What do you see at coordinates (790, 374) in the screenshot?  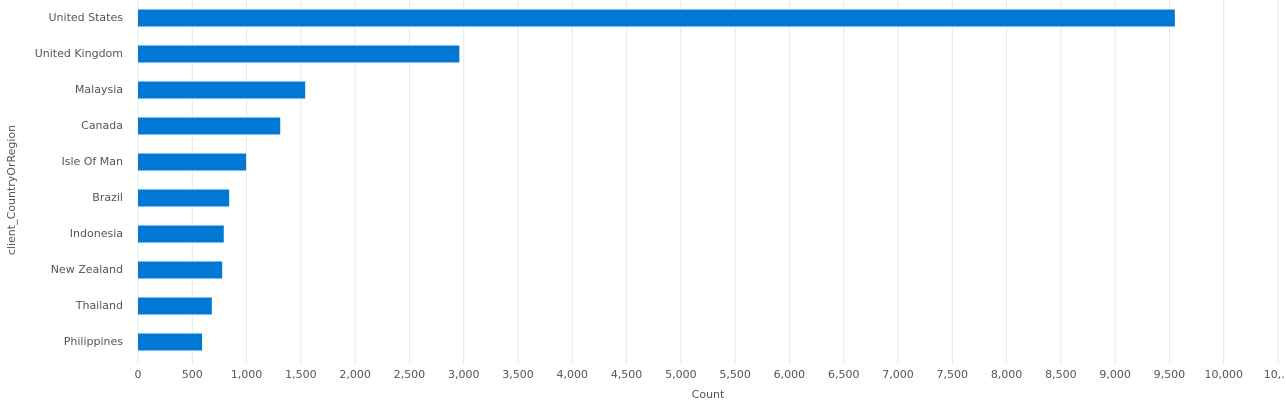 I see `x-tick-label: 6,000` at bounding box center [790, 374].